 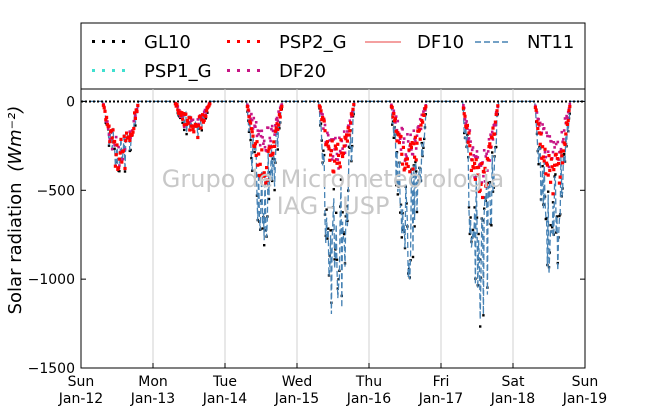 I want to click on x-tick-label-date: Jan-19, so click(x=584, y=399).